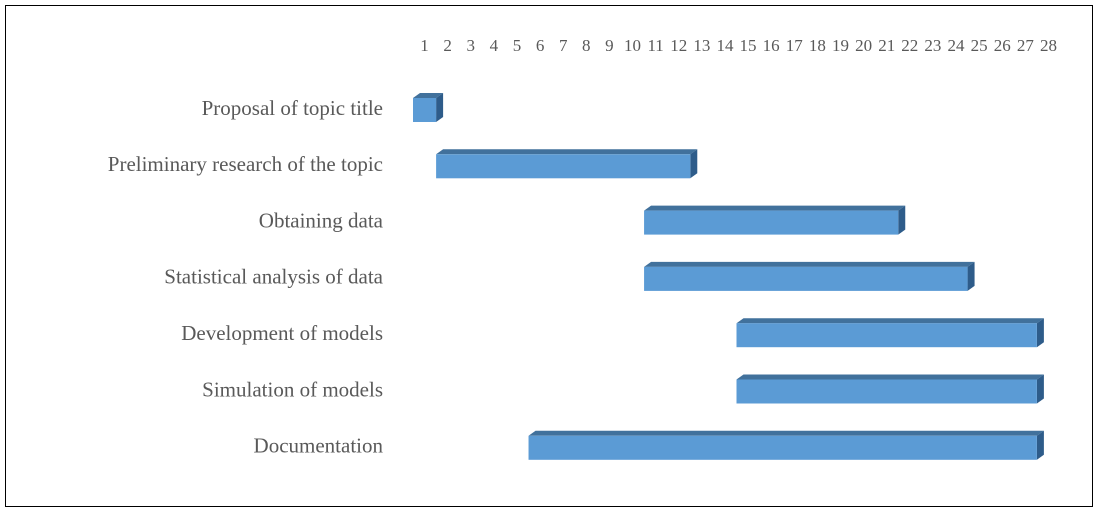 The image size is (1099, 512). I want to click on x-tick-label: 5, so click(517, 45).